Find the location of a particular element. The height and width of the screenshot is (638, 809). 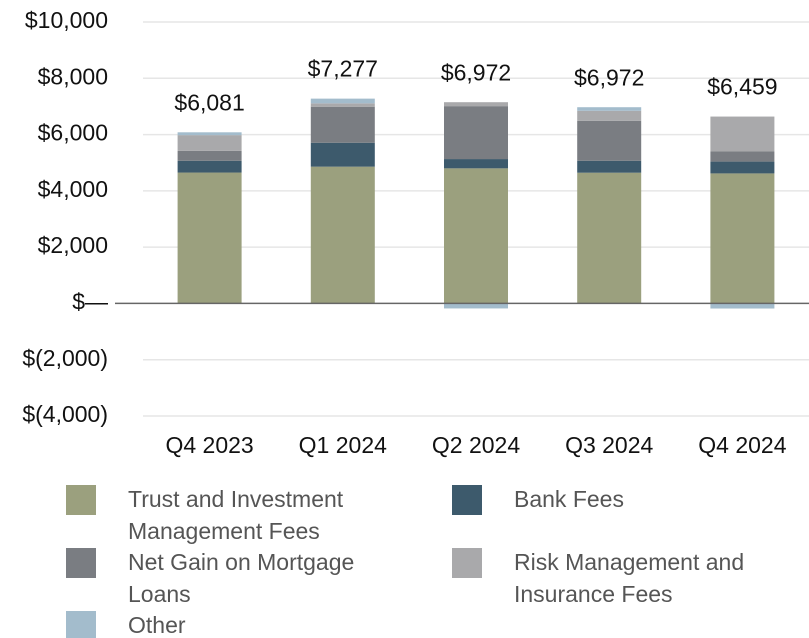

legend-label: Net Gain on Mortgage Loans is located at coordinates (241, 578).